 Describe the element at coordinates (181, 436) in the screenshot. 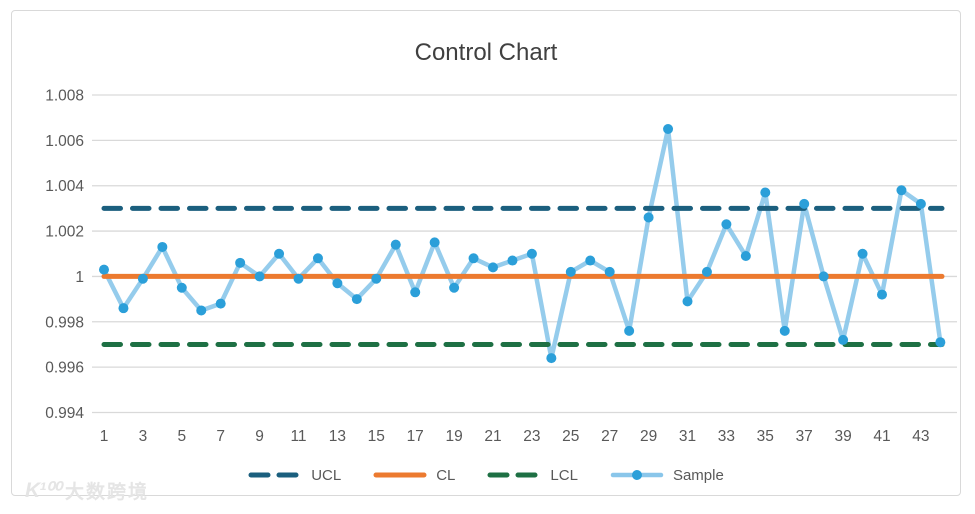

I see `x-axis-tick-label: 5` at that location.